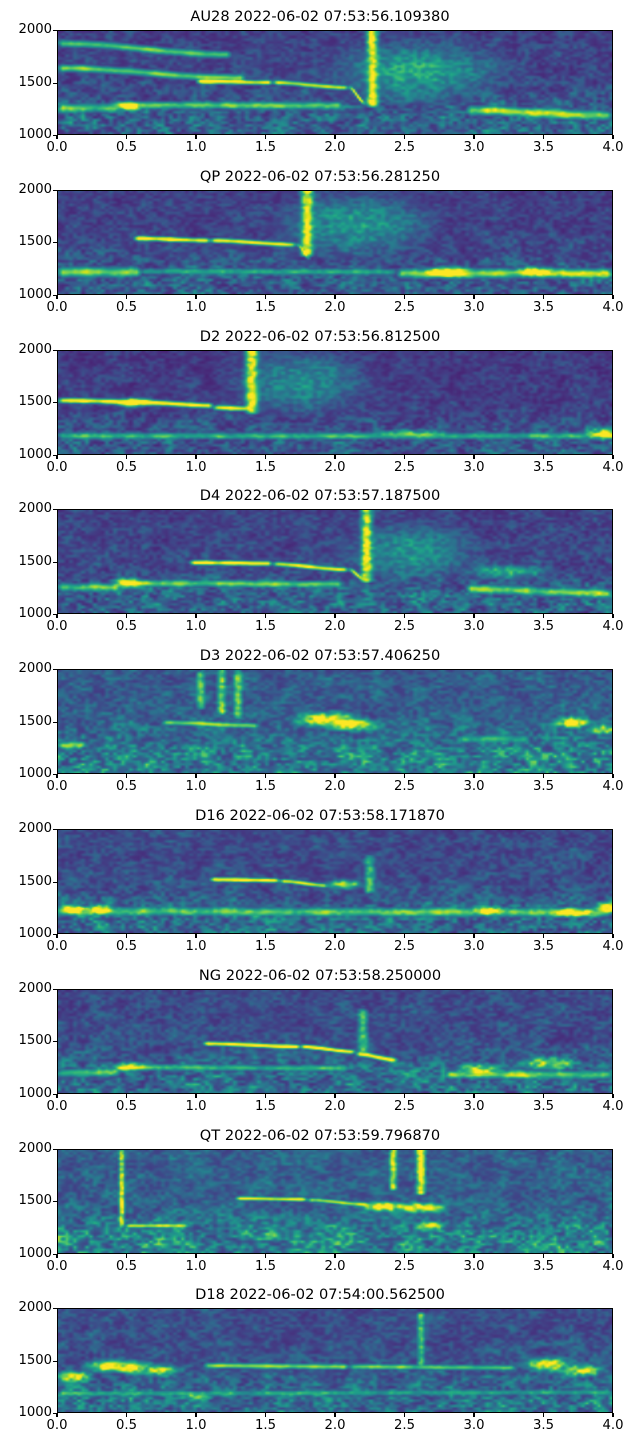 The height and width of the screenshot is (1441, 640). Describe the element at coordinates (320, 336) in the screenshot. I see `panel-title: D2 2022-06-02 07:53:56.812500` at that location.